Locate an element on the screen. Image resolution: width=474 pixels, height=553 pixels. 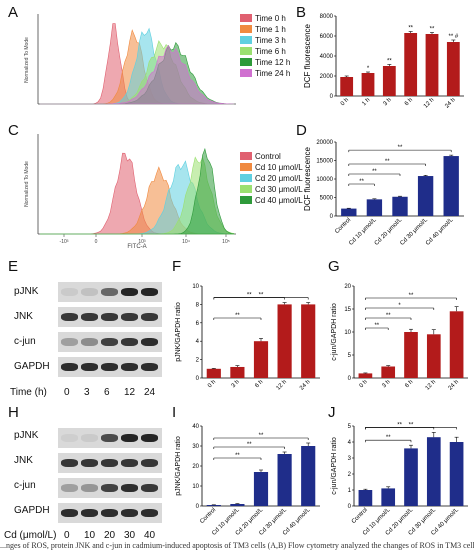
panel-c-legend-label-2: Cd 20 μmol/L is located at coordinates (279, 178).